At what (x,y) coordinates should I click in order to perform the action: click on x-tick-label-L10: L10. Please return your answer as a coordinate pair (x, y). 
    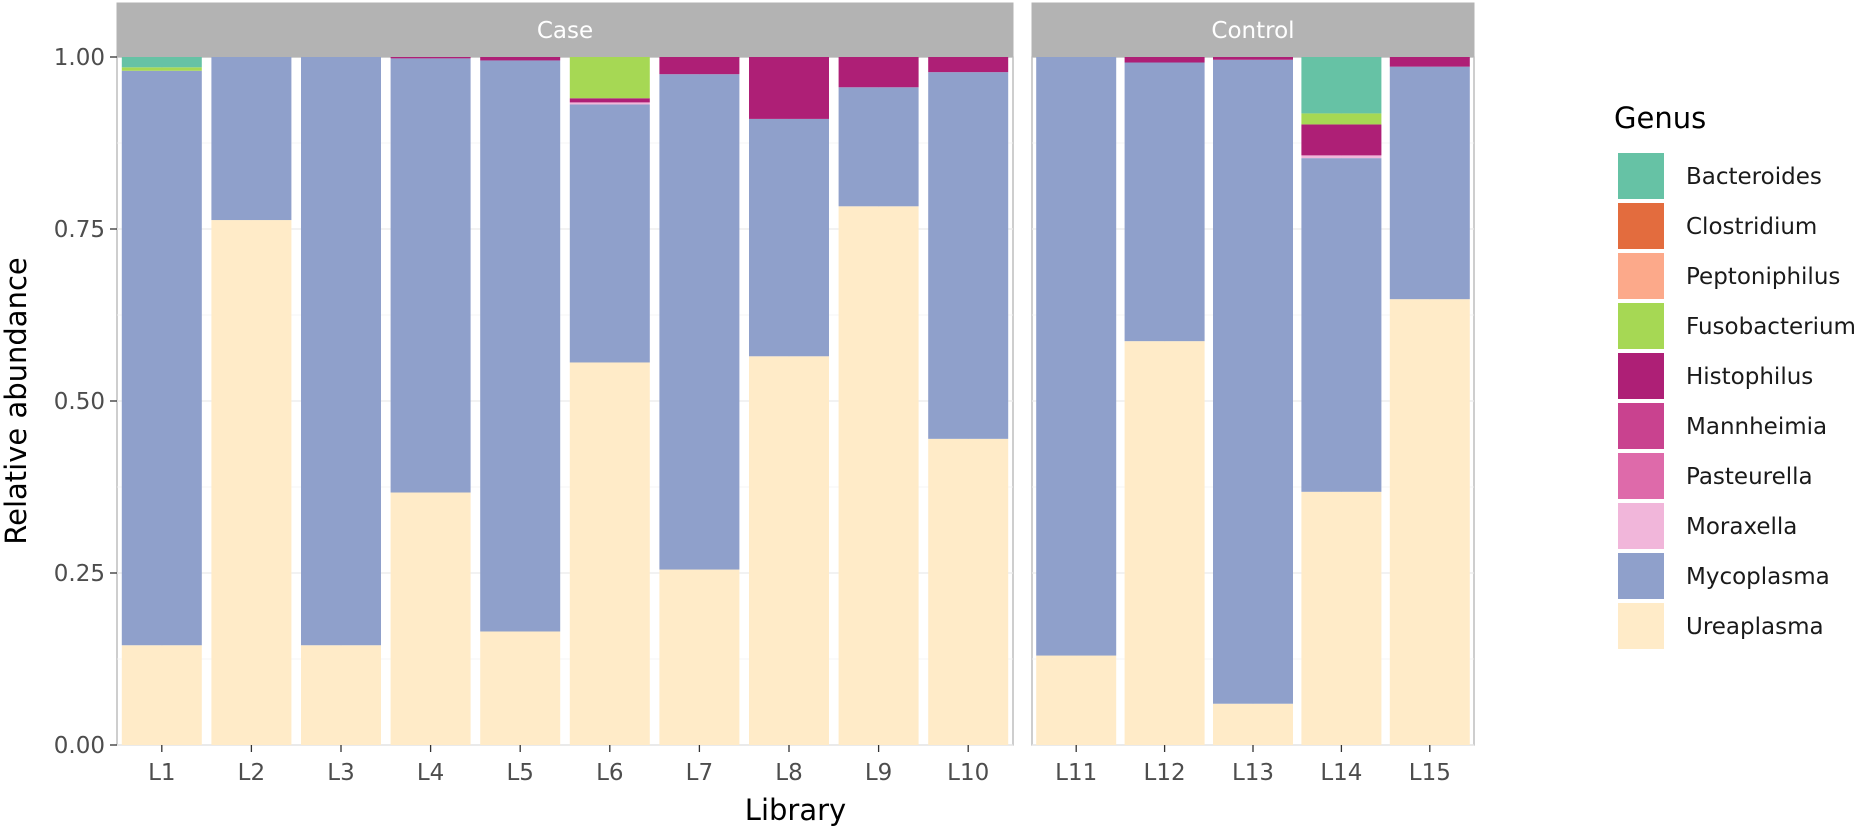
    Looking at the image, I should click on (968, 773).